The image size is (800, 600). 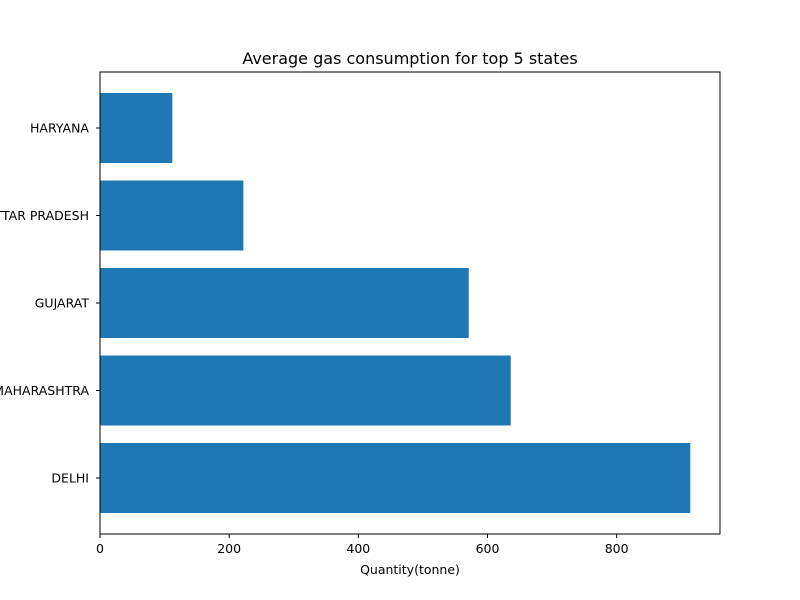 I want to click on x-tick-label: 800, so click(x=617, y=548).